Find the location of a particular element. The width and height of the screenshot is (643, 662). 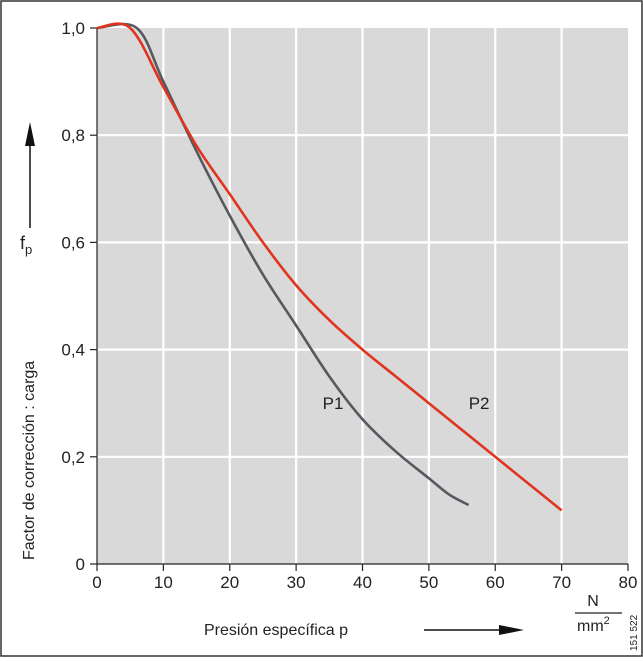

x-axis-arrow-head is located at coordinates (511, 630).